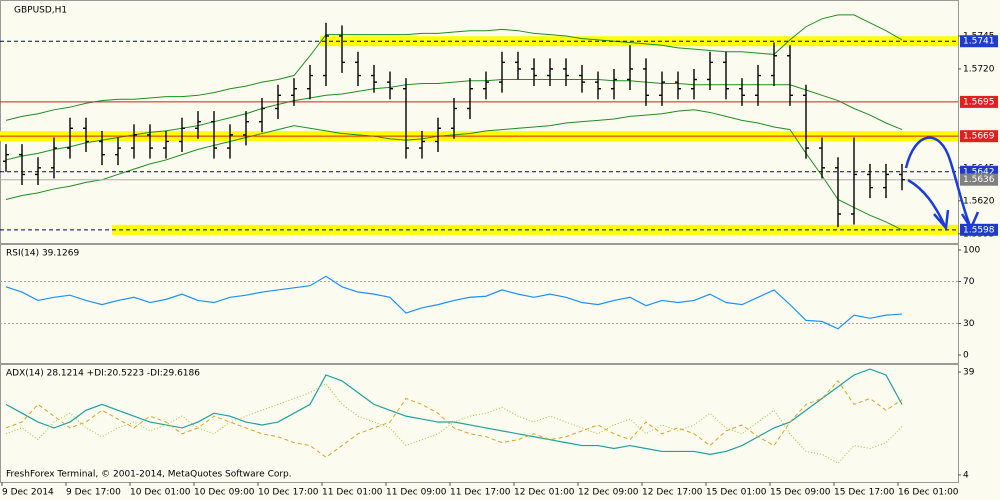 The width and height of the screenshot is (1000, 500). I want to click on x-tick-label: 11 Dec 17:00, so click(480, 493).